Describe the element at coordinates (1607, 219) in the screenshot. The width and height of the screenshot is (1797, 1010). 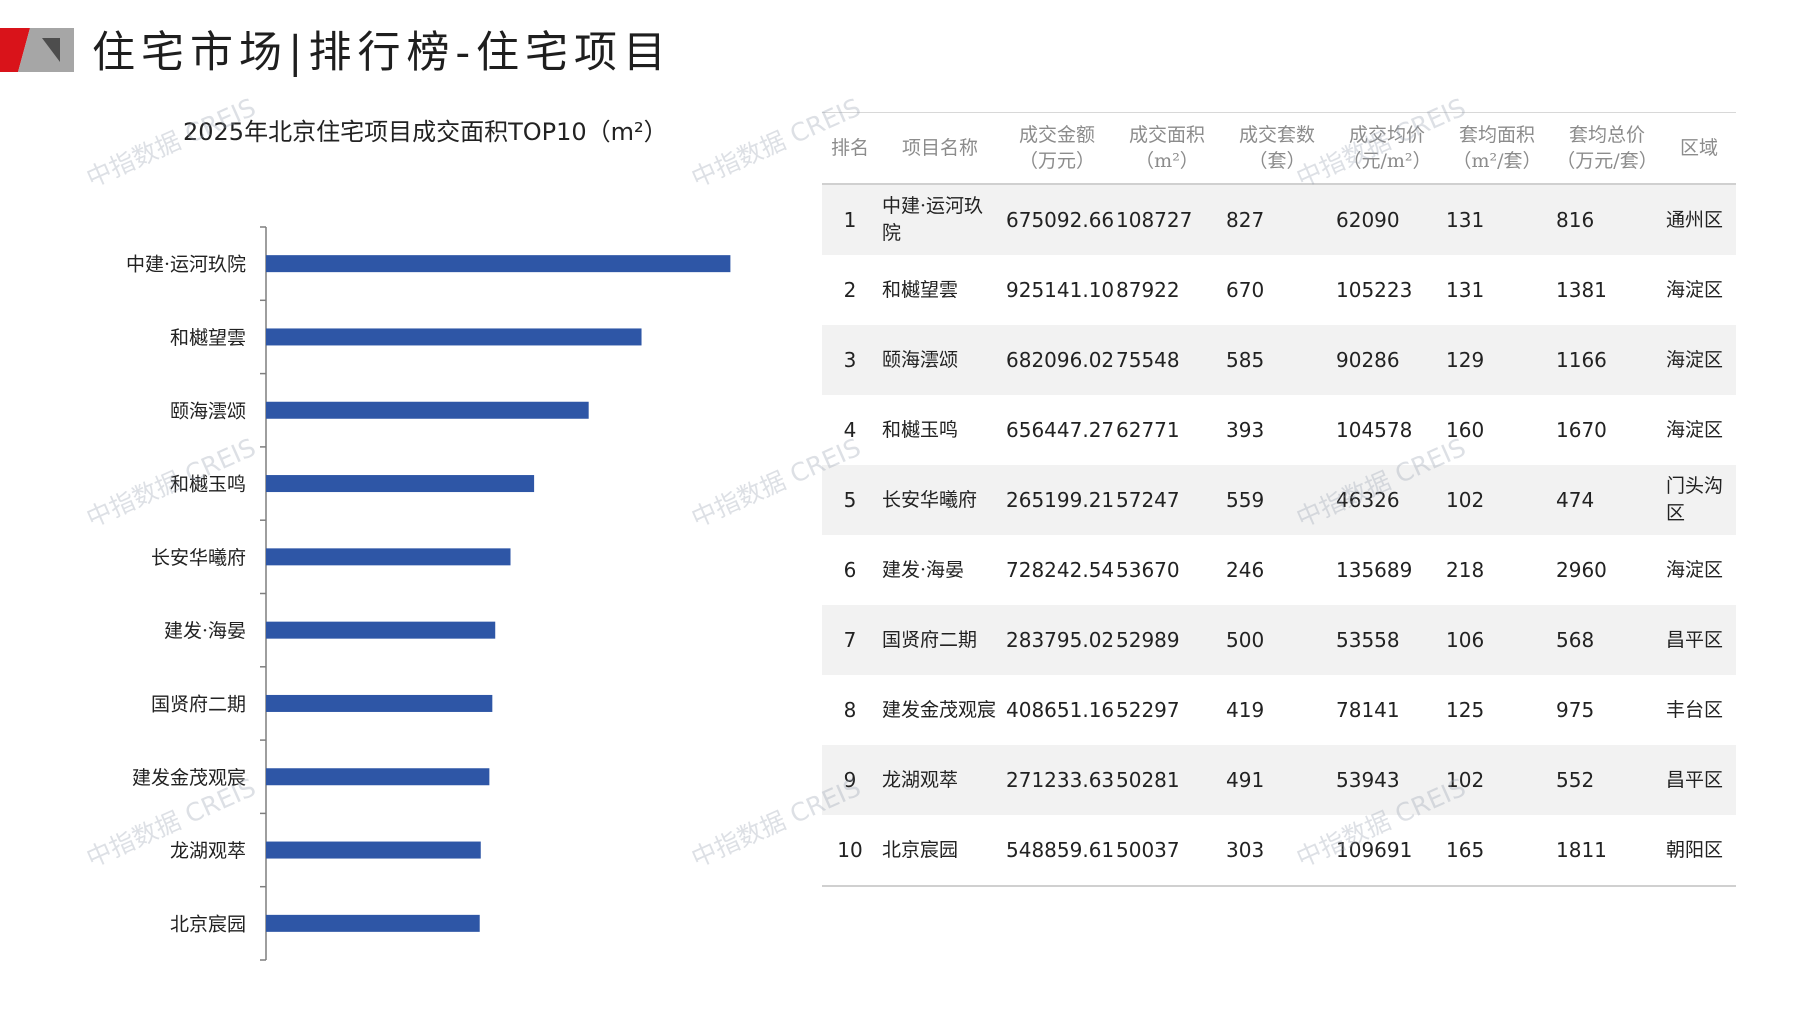
I see `table-cell: 816` at that location.